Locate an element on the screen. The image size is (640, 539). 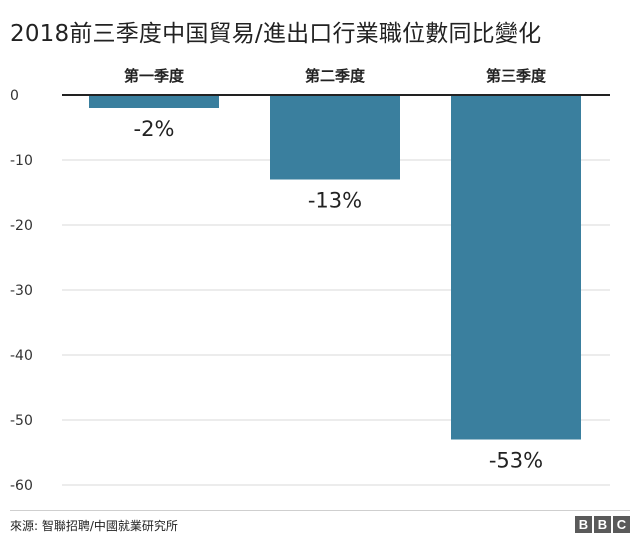
y-tick-label: -10 is located at coordinates (21, 161).